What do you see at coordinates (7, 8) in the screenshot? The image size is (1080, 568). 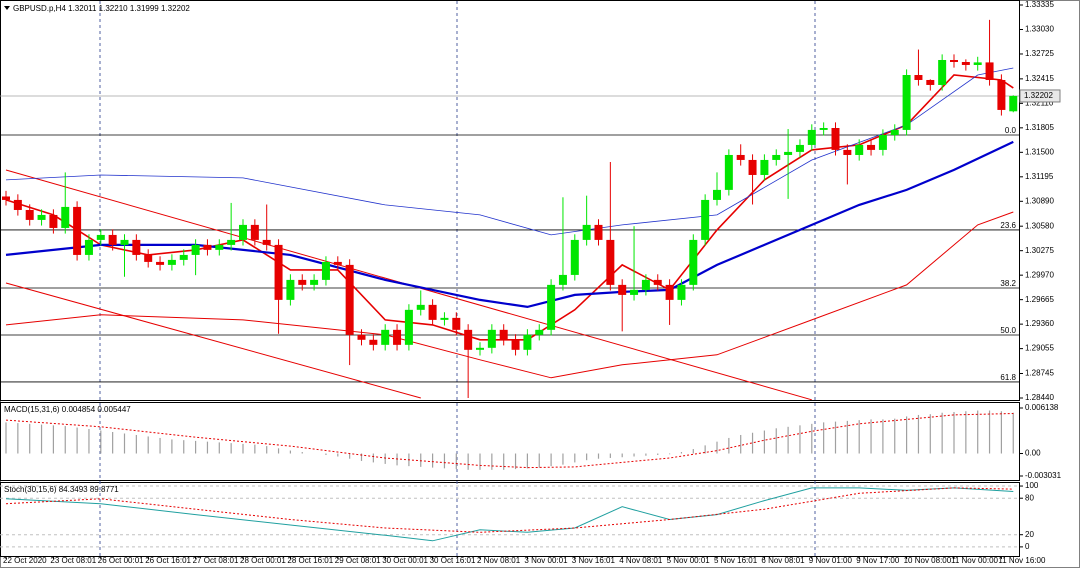 I see `collapse-icon` at bounding box center [7, 8].